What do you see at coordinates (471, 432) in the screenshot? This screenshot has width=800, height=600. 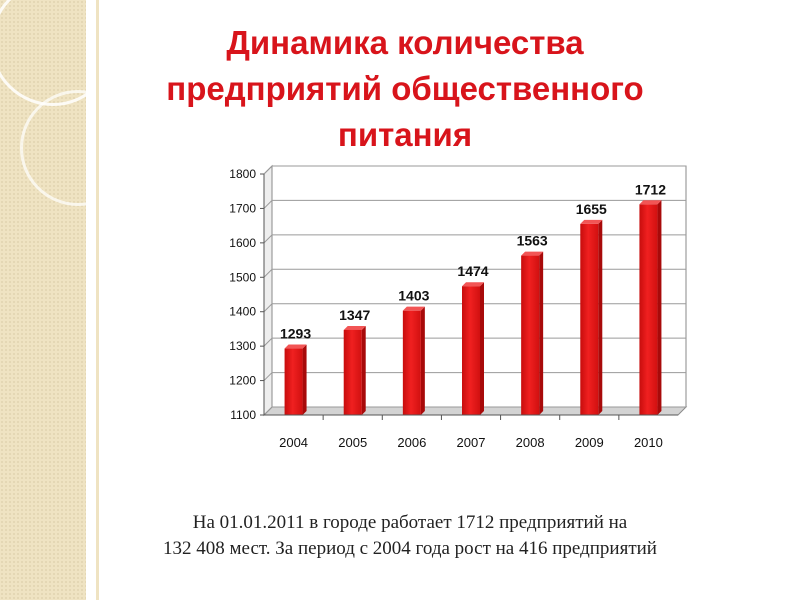 I see `x-axis: 2004 2005 2006 2007 2008 2009 2010` at bounding box center [471, 432].